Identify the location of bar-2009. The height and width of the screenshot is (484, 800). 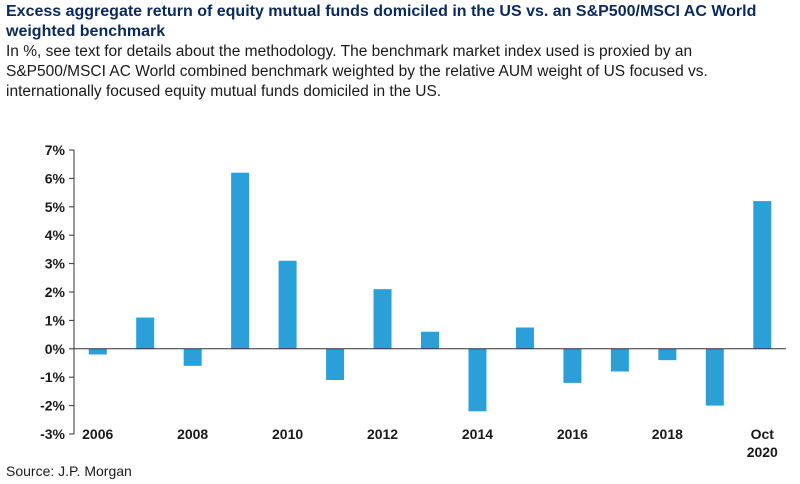
(240, 260).